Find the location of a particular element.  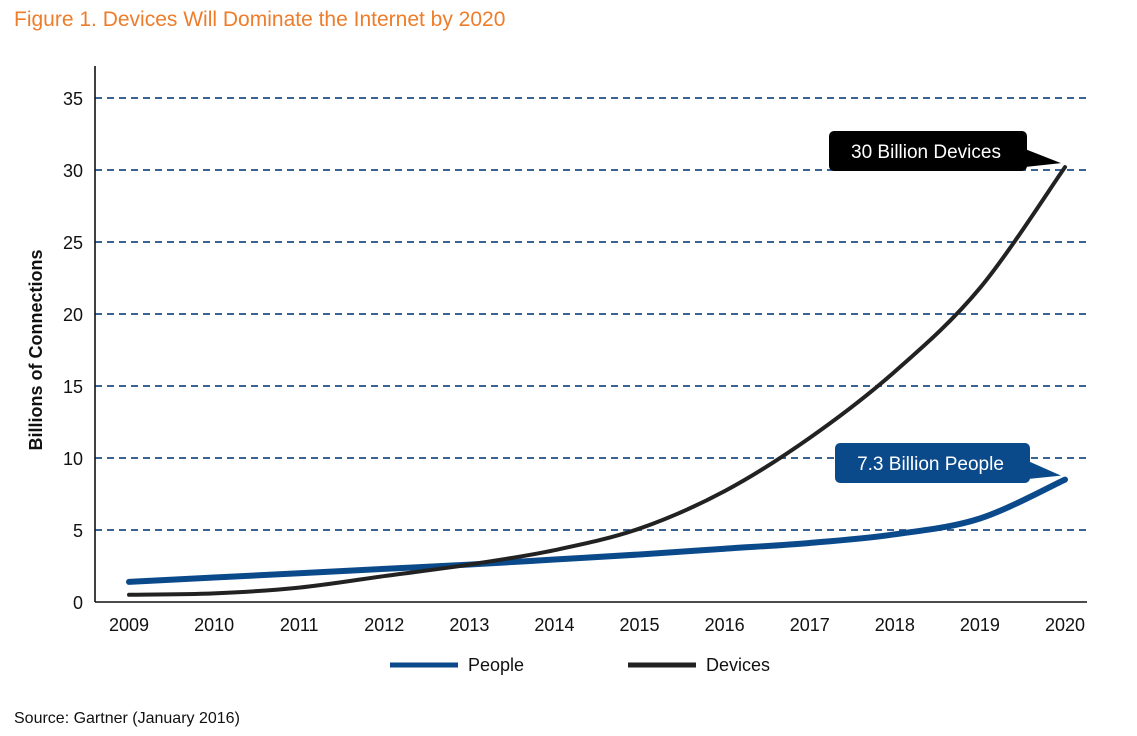

devices-callout: 30 Billion Devices is located at coordinates (945, 151).